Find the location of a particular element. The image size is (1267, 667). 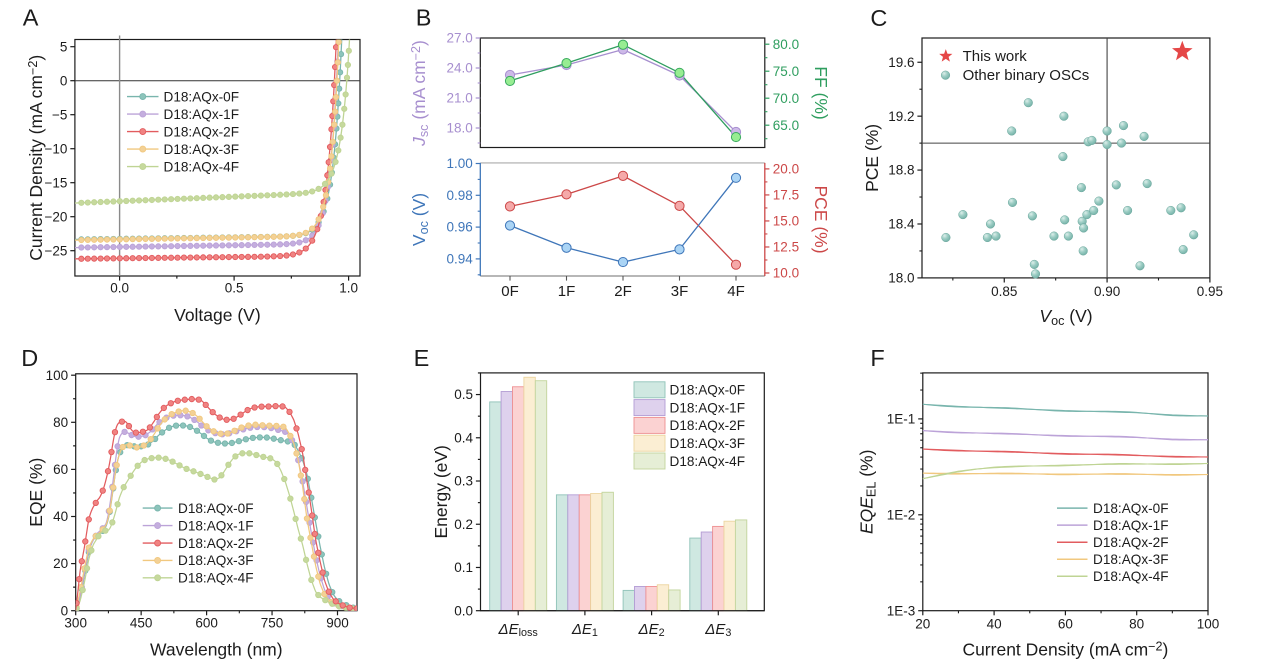

svg-text: 1.00 is located at coordinates (460, 163).